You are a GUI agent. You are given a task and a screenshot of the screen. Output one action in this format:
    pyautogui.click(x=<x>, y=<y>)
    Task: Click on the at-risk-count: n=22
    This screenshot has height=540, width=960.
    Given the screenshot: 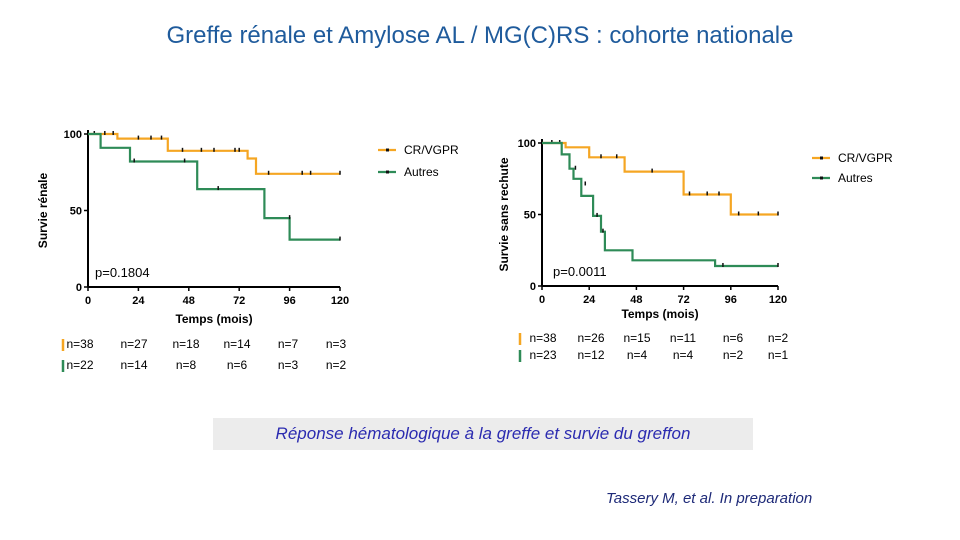 What is the action you would take?
    pyautogui.click(x=79, y=365)
    